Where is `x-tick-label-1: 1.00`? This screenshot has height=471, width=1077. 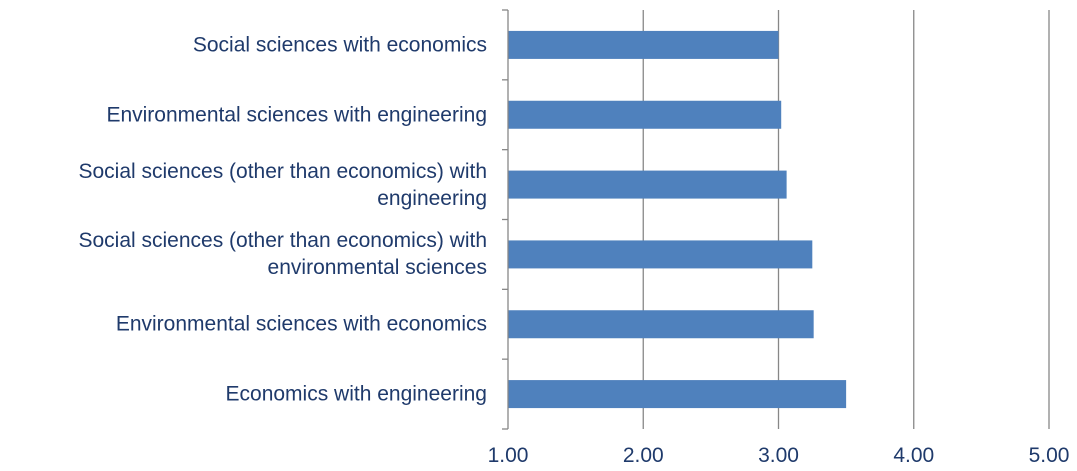 x-tick-label-1: 1.00 is located at coordinates (508, 455).